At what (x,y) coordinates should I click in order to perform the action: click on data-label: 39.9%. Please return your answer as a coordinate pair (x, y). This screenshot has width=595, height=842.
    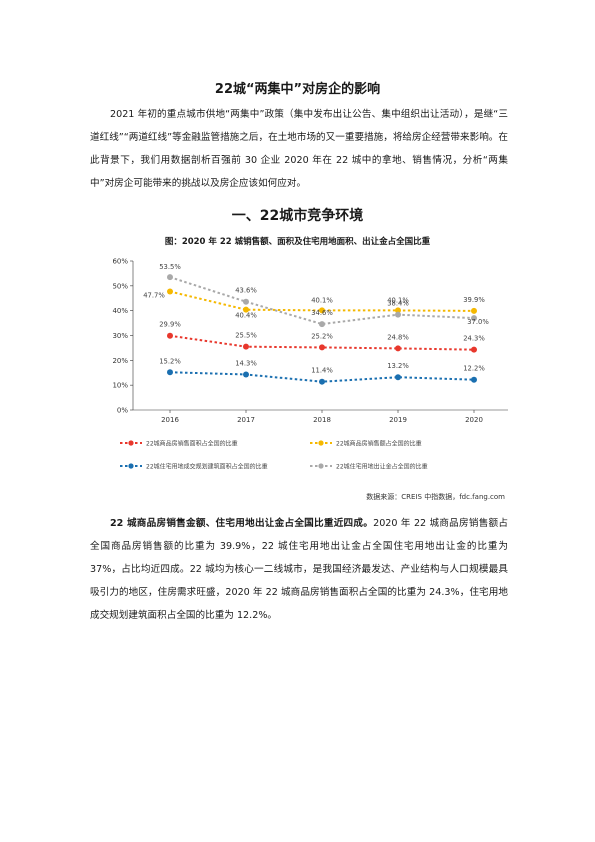
    Looking at the image, I should click on (474, 300).